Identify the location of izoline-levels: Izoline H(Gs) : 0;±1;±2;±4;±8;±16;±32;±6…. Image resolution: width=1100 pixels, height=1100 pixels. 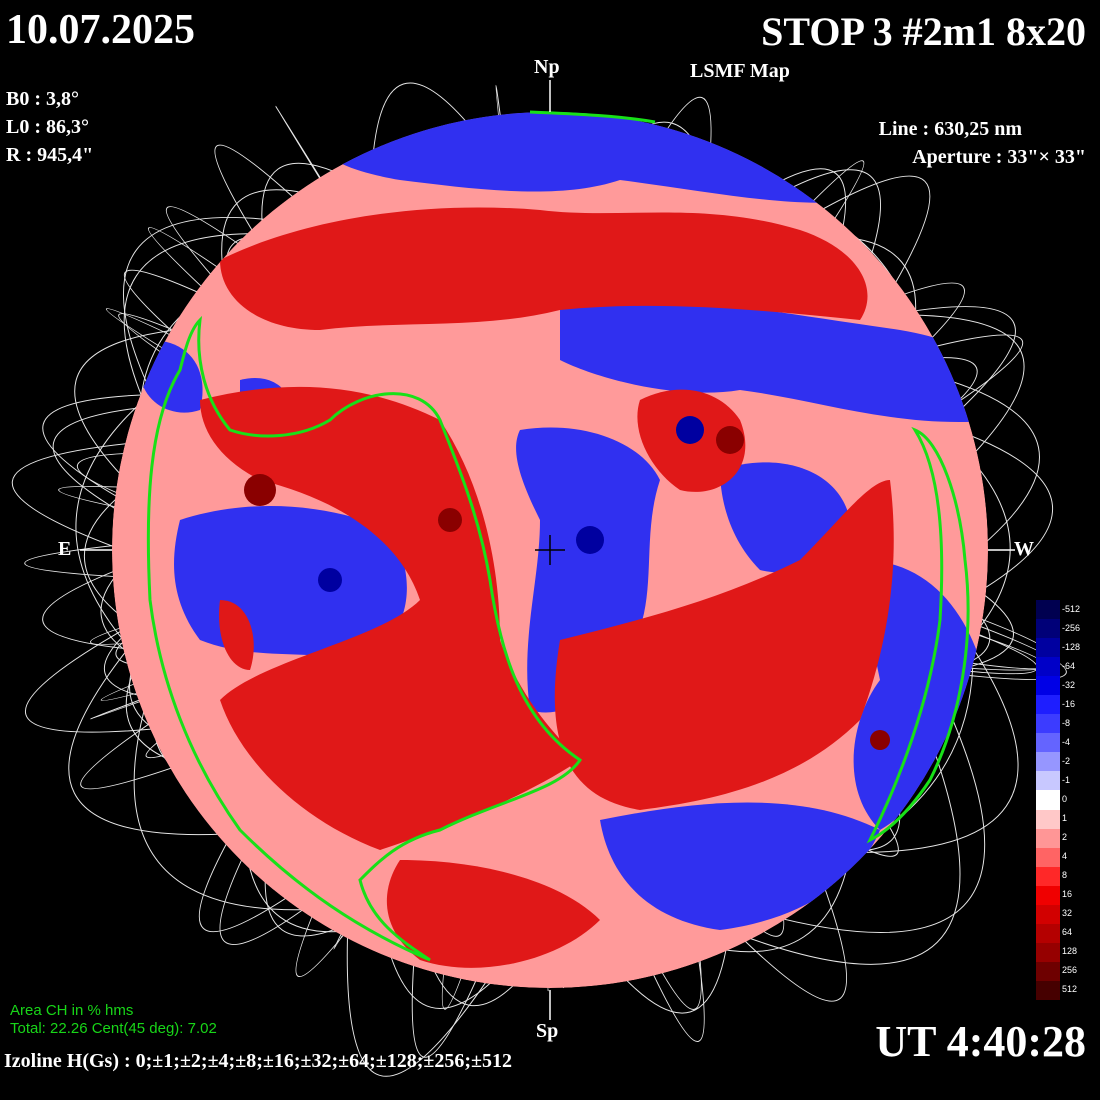
(258, 1061).